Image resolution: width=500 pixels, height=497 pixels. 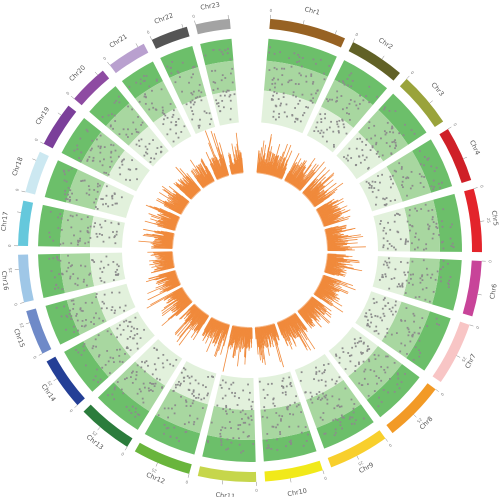 What do you see at coordinates (225, 494) in the screenshot?
I see `label-chr11: Chr11` at bounding box center [225, 494].